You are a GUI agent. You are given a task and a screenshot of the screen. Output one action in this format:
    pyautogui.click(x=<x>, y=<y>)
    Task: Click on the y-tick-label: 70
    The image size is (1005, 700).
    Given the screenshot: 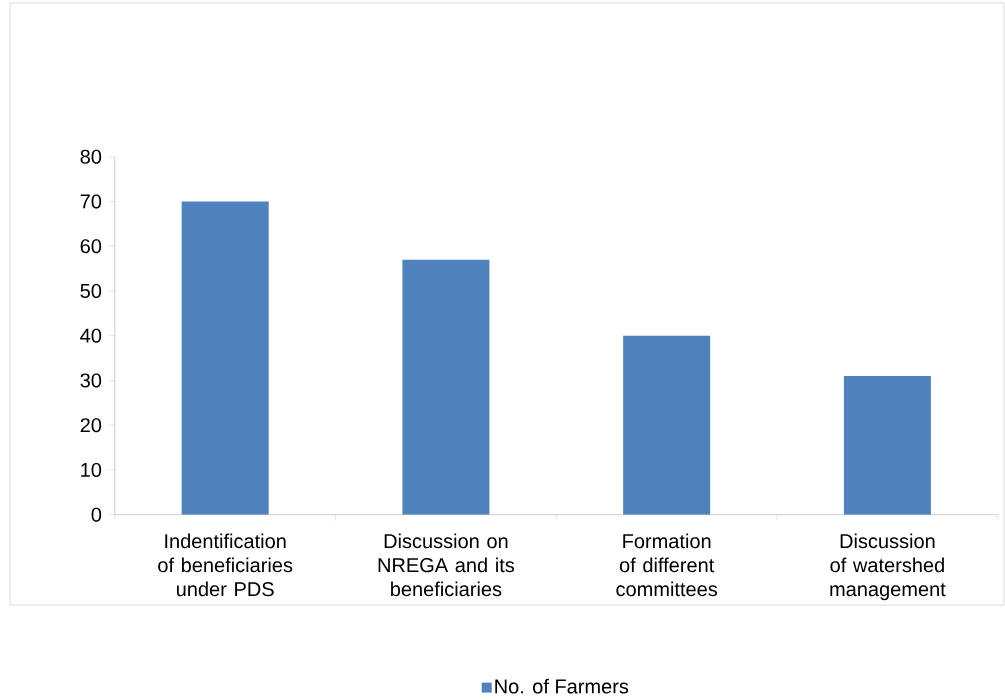 What is the action you would take?
    pyautogui.click(x=91, y=201)
    